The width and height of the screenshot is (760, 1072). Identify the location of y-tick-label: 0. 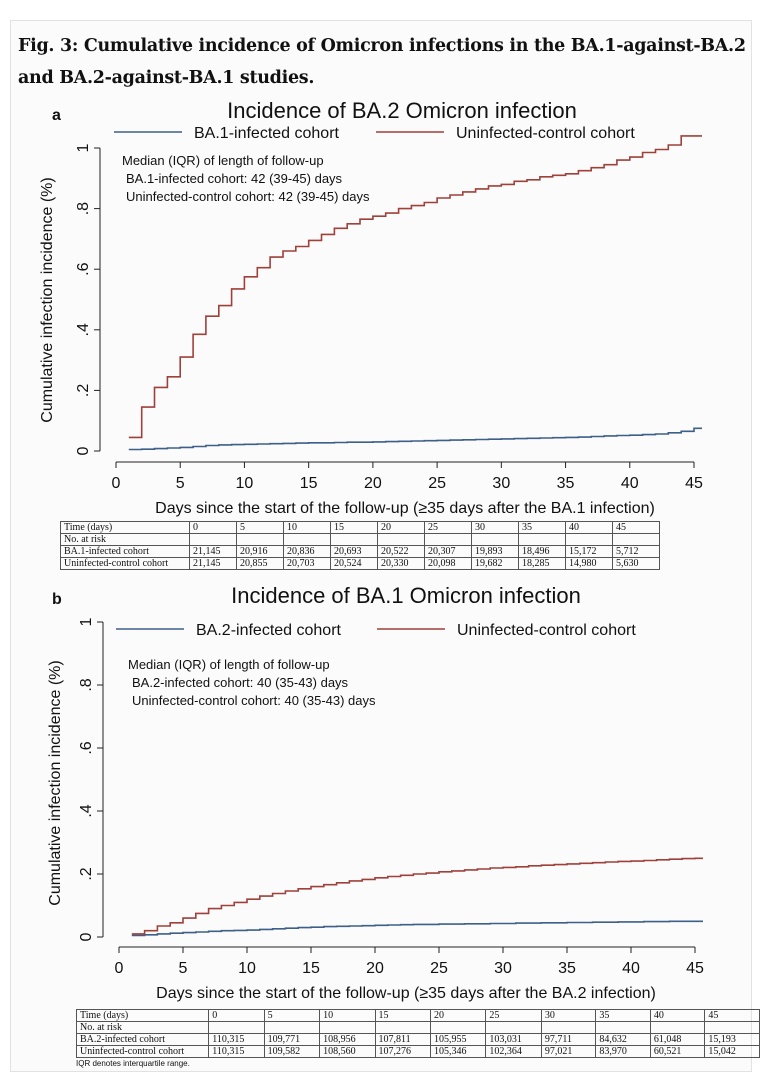
(86, 936).